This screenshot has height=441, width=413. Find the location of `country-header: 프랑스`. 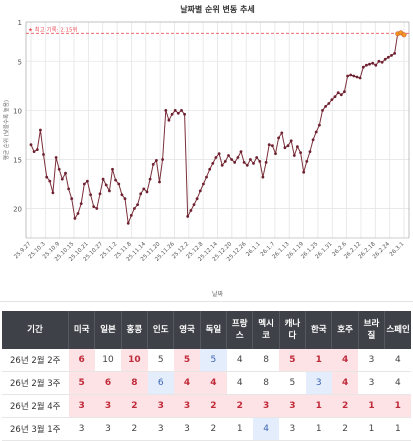

country-header: 프랑스 is located at coordinates (239, 330).